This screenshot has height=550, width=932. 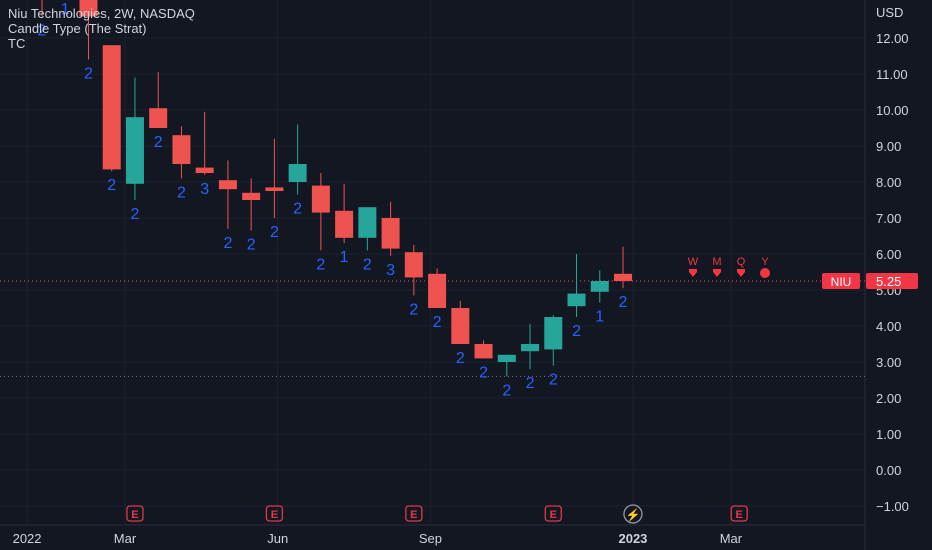 What do you see at coordinates (892, 74) in the screenshot?
I see `y-tick-label: 11.00` at bounding box center [892, 74].